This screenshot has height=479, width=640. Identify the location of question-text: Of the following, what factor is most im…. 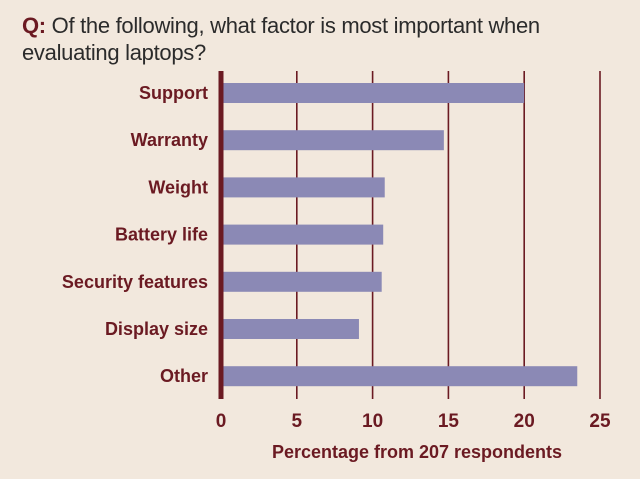
(281, 39).